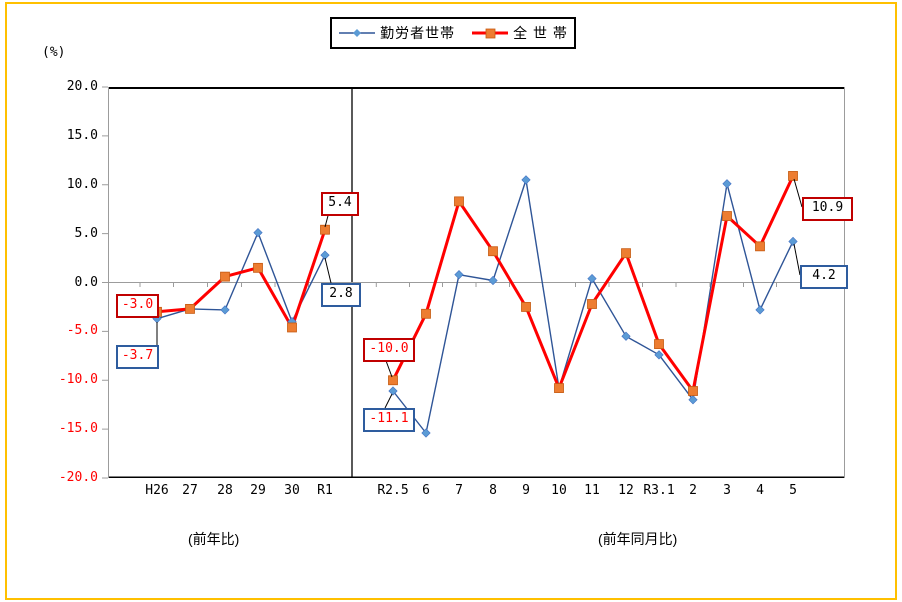 The image size is (902, 602). Describe the element at coordinates (82, 184) in the screenshot. I see `y-tick-label: 10.0` at that location.